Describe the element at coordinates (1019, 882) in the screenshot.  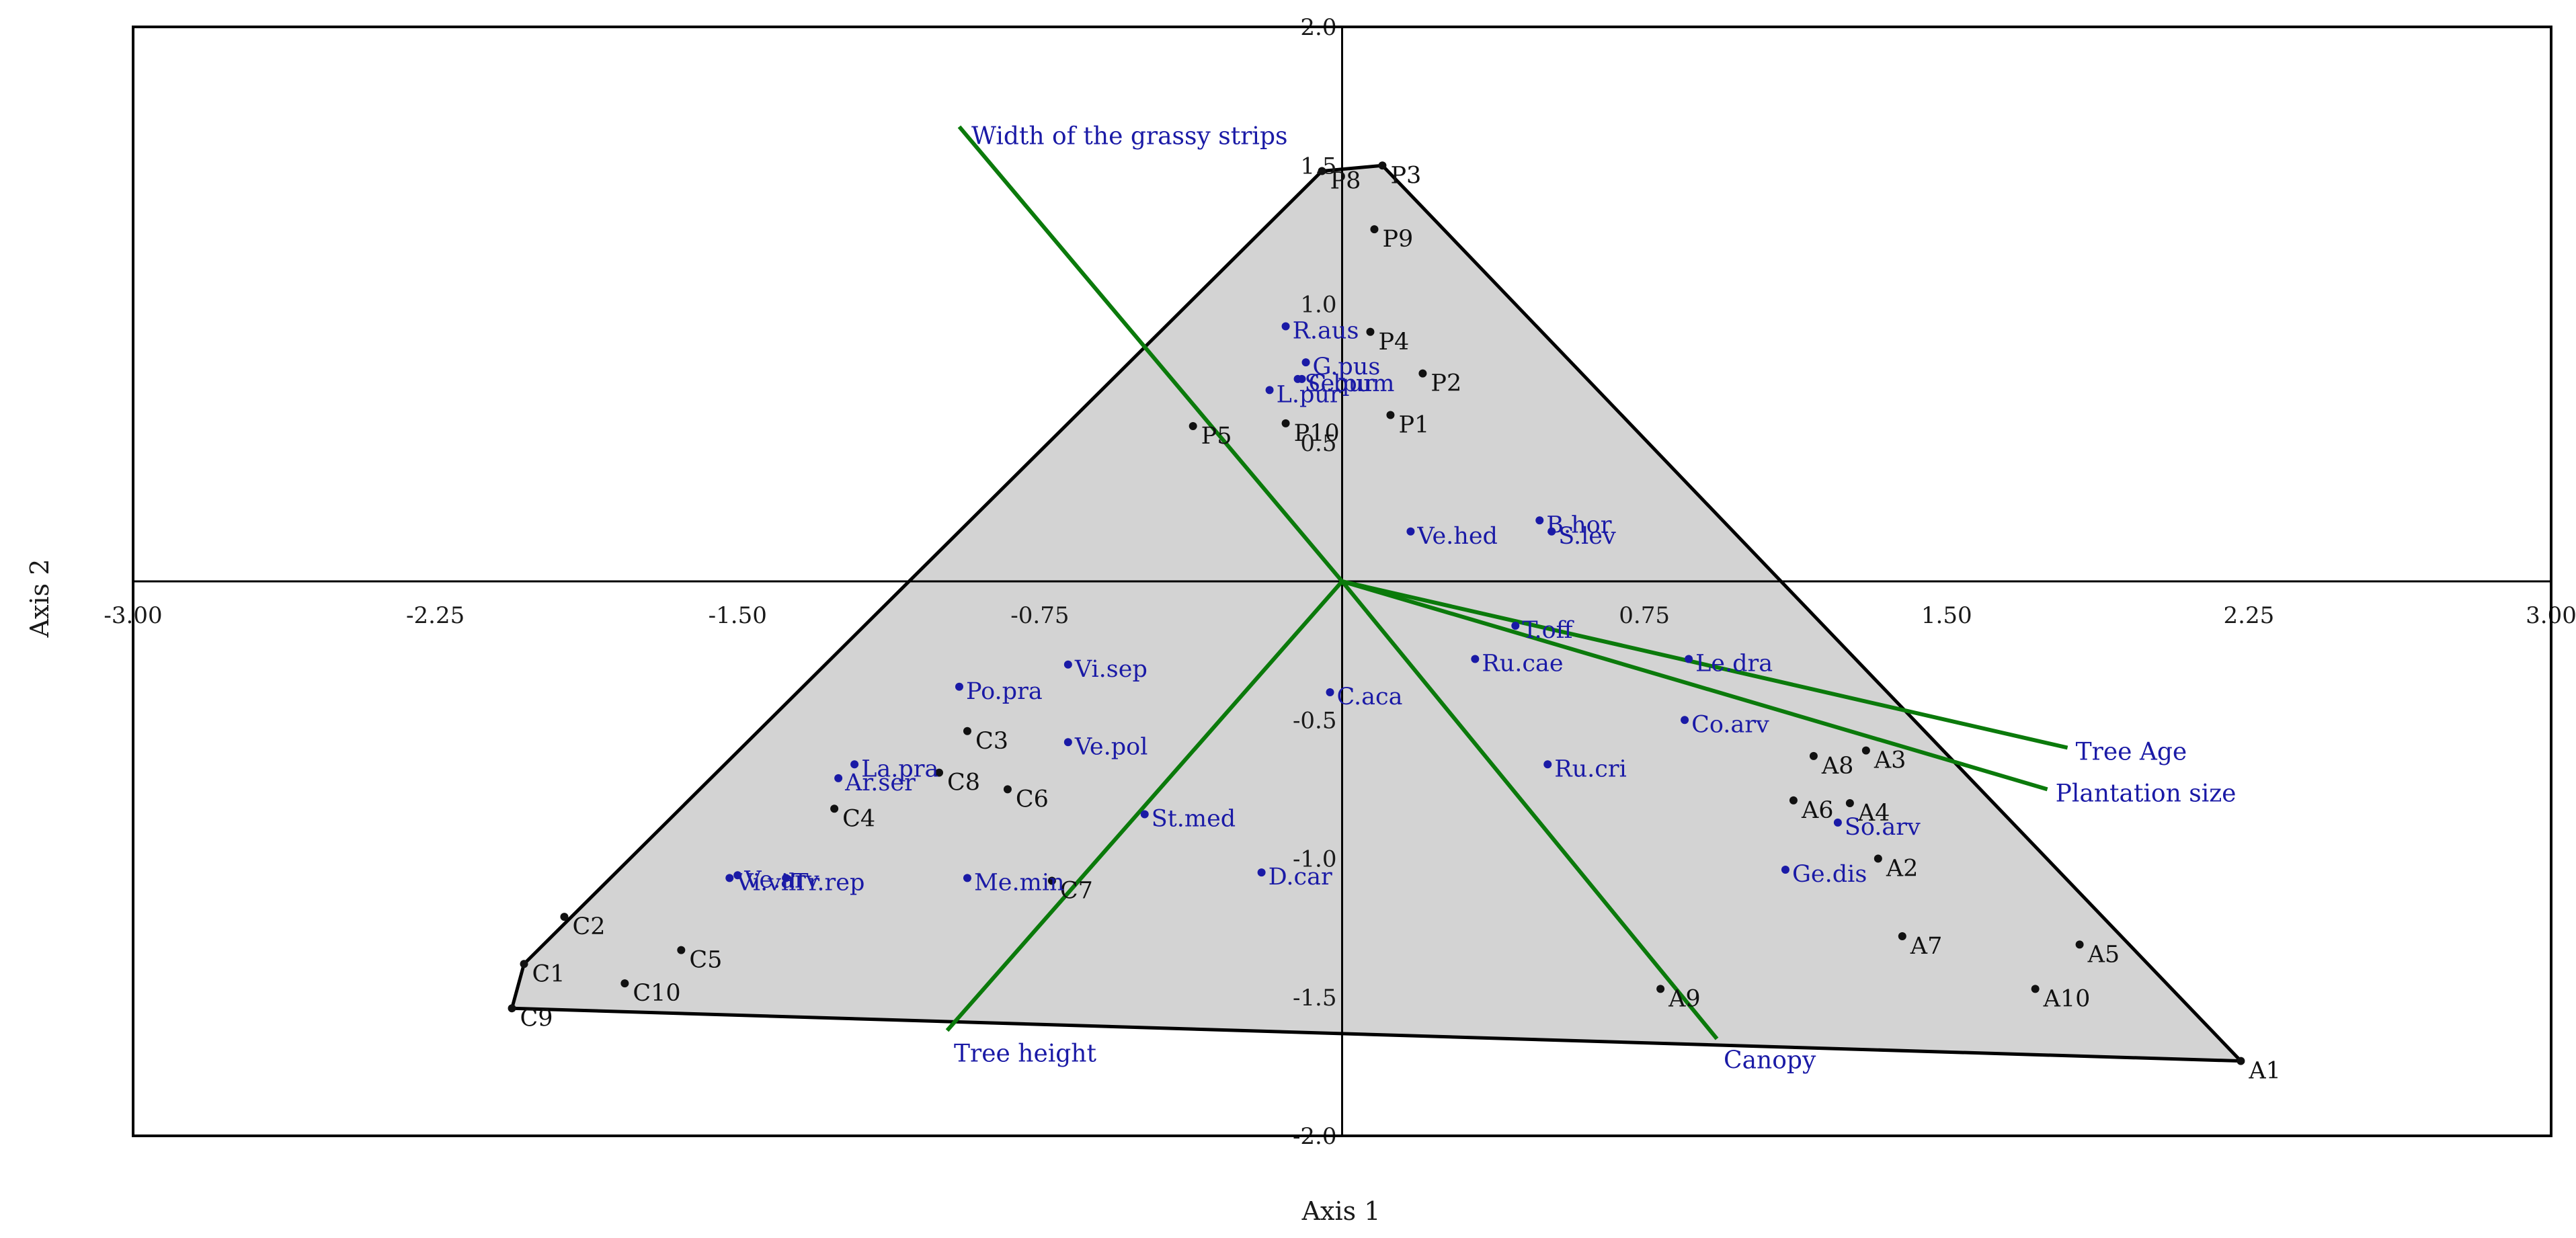
I see `species-label: Me.min` at that location.